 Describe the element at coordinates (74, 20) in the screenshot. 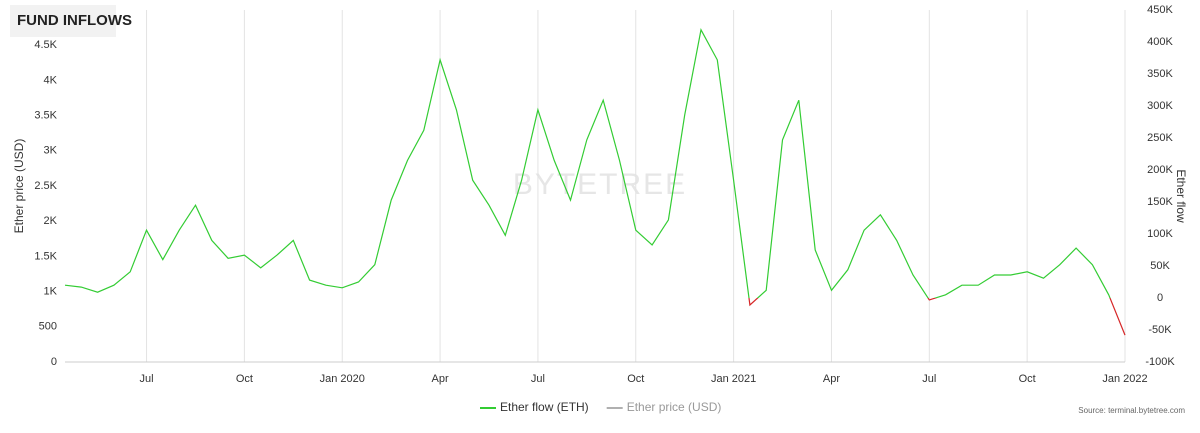

I see `chart-title: FUND INFLOWS` at that location.